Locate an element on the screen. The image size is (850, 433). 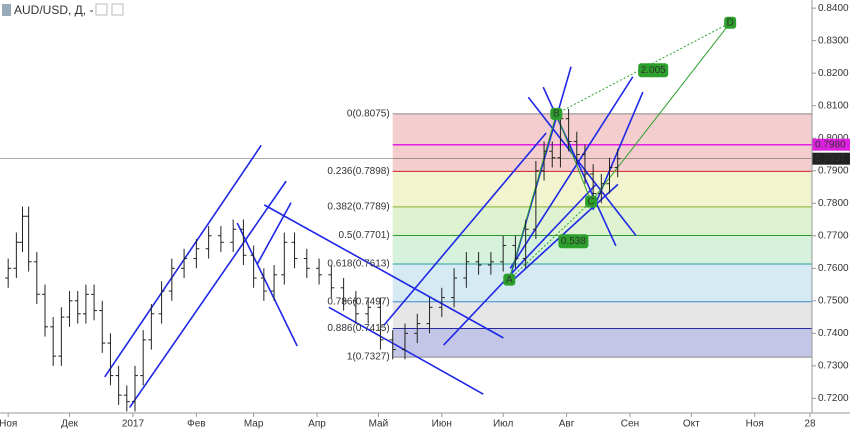
y-tick-label: 0.7900 is located at coordinates (833, 170).